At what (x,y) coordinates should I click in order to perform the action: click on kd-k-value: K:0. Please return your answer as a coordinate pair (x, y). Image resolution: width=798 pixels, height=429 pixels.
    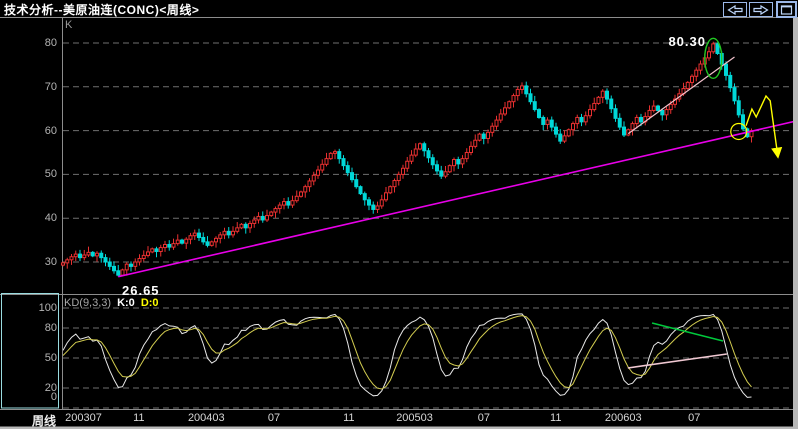
    Looking at the image, I should click on (126, 303).